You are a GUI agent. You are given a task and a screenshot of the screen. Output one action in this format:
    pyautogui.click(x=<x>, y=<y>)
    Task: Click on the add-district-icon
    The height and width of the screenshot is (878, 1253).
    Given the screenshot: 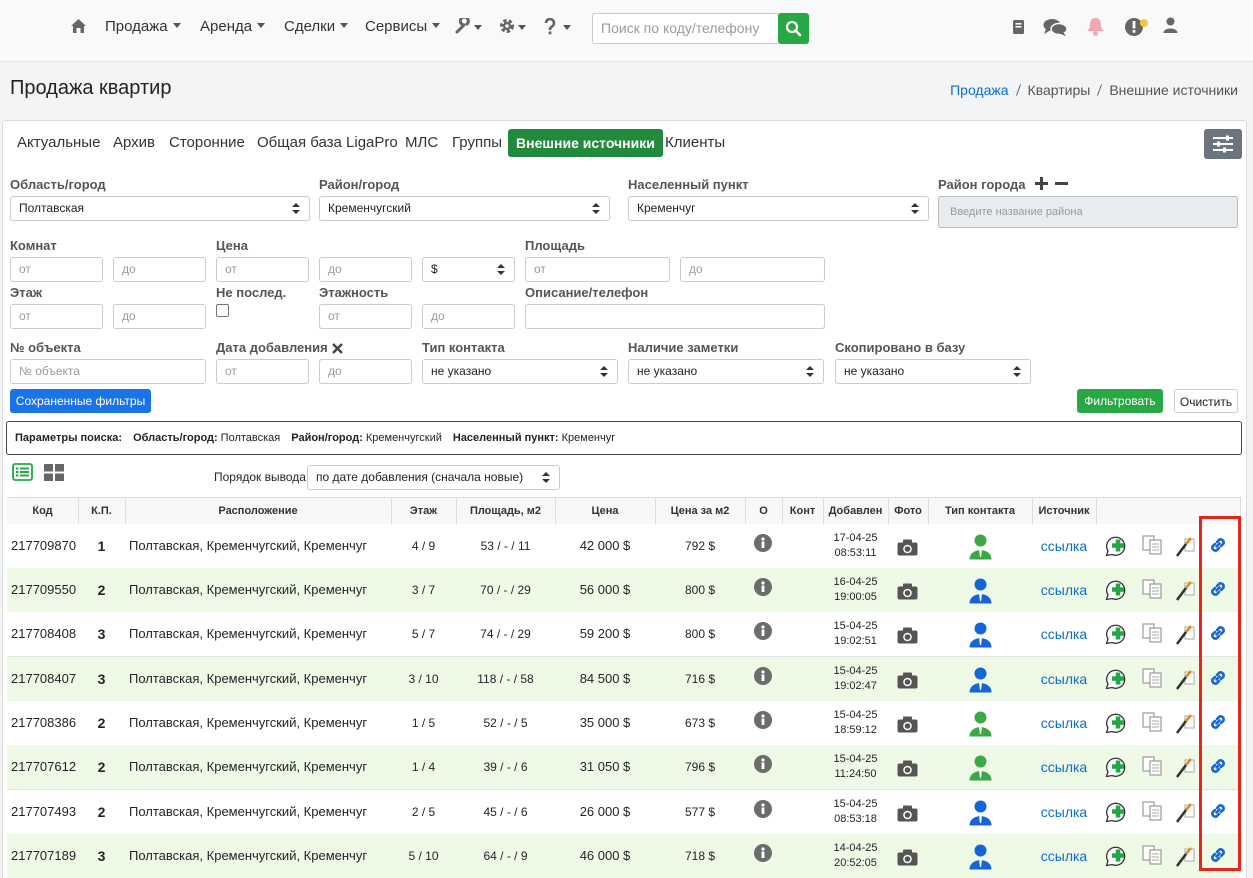 What is the action you would take?
    pyautogui.click(x=1041, y=183)
    